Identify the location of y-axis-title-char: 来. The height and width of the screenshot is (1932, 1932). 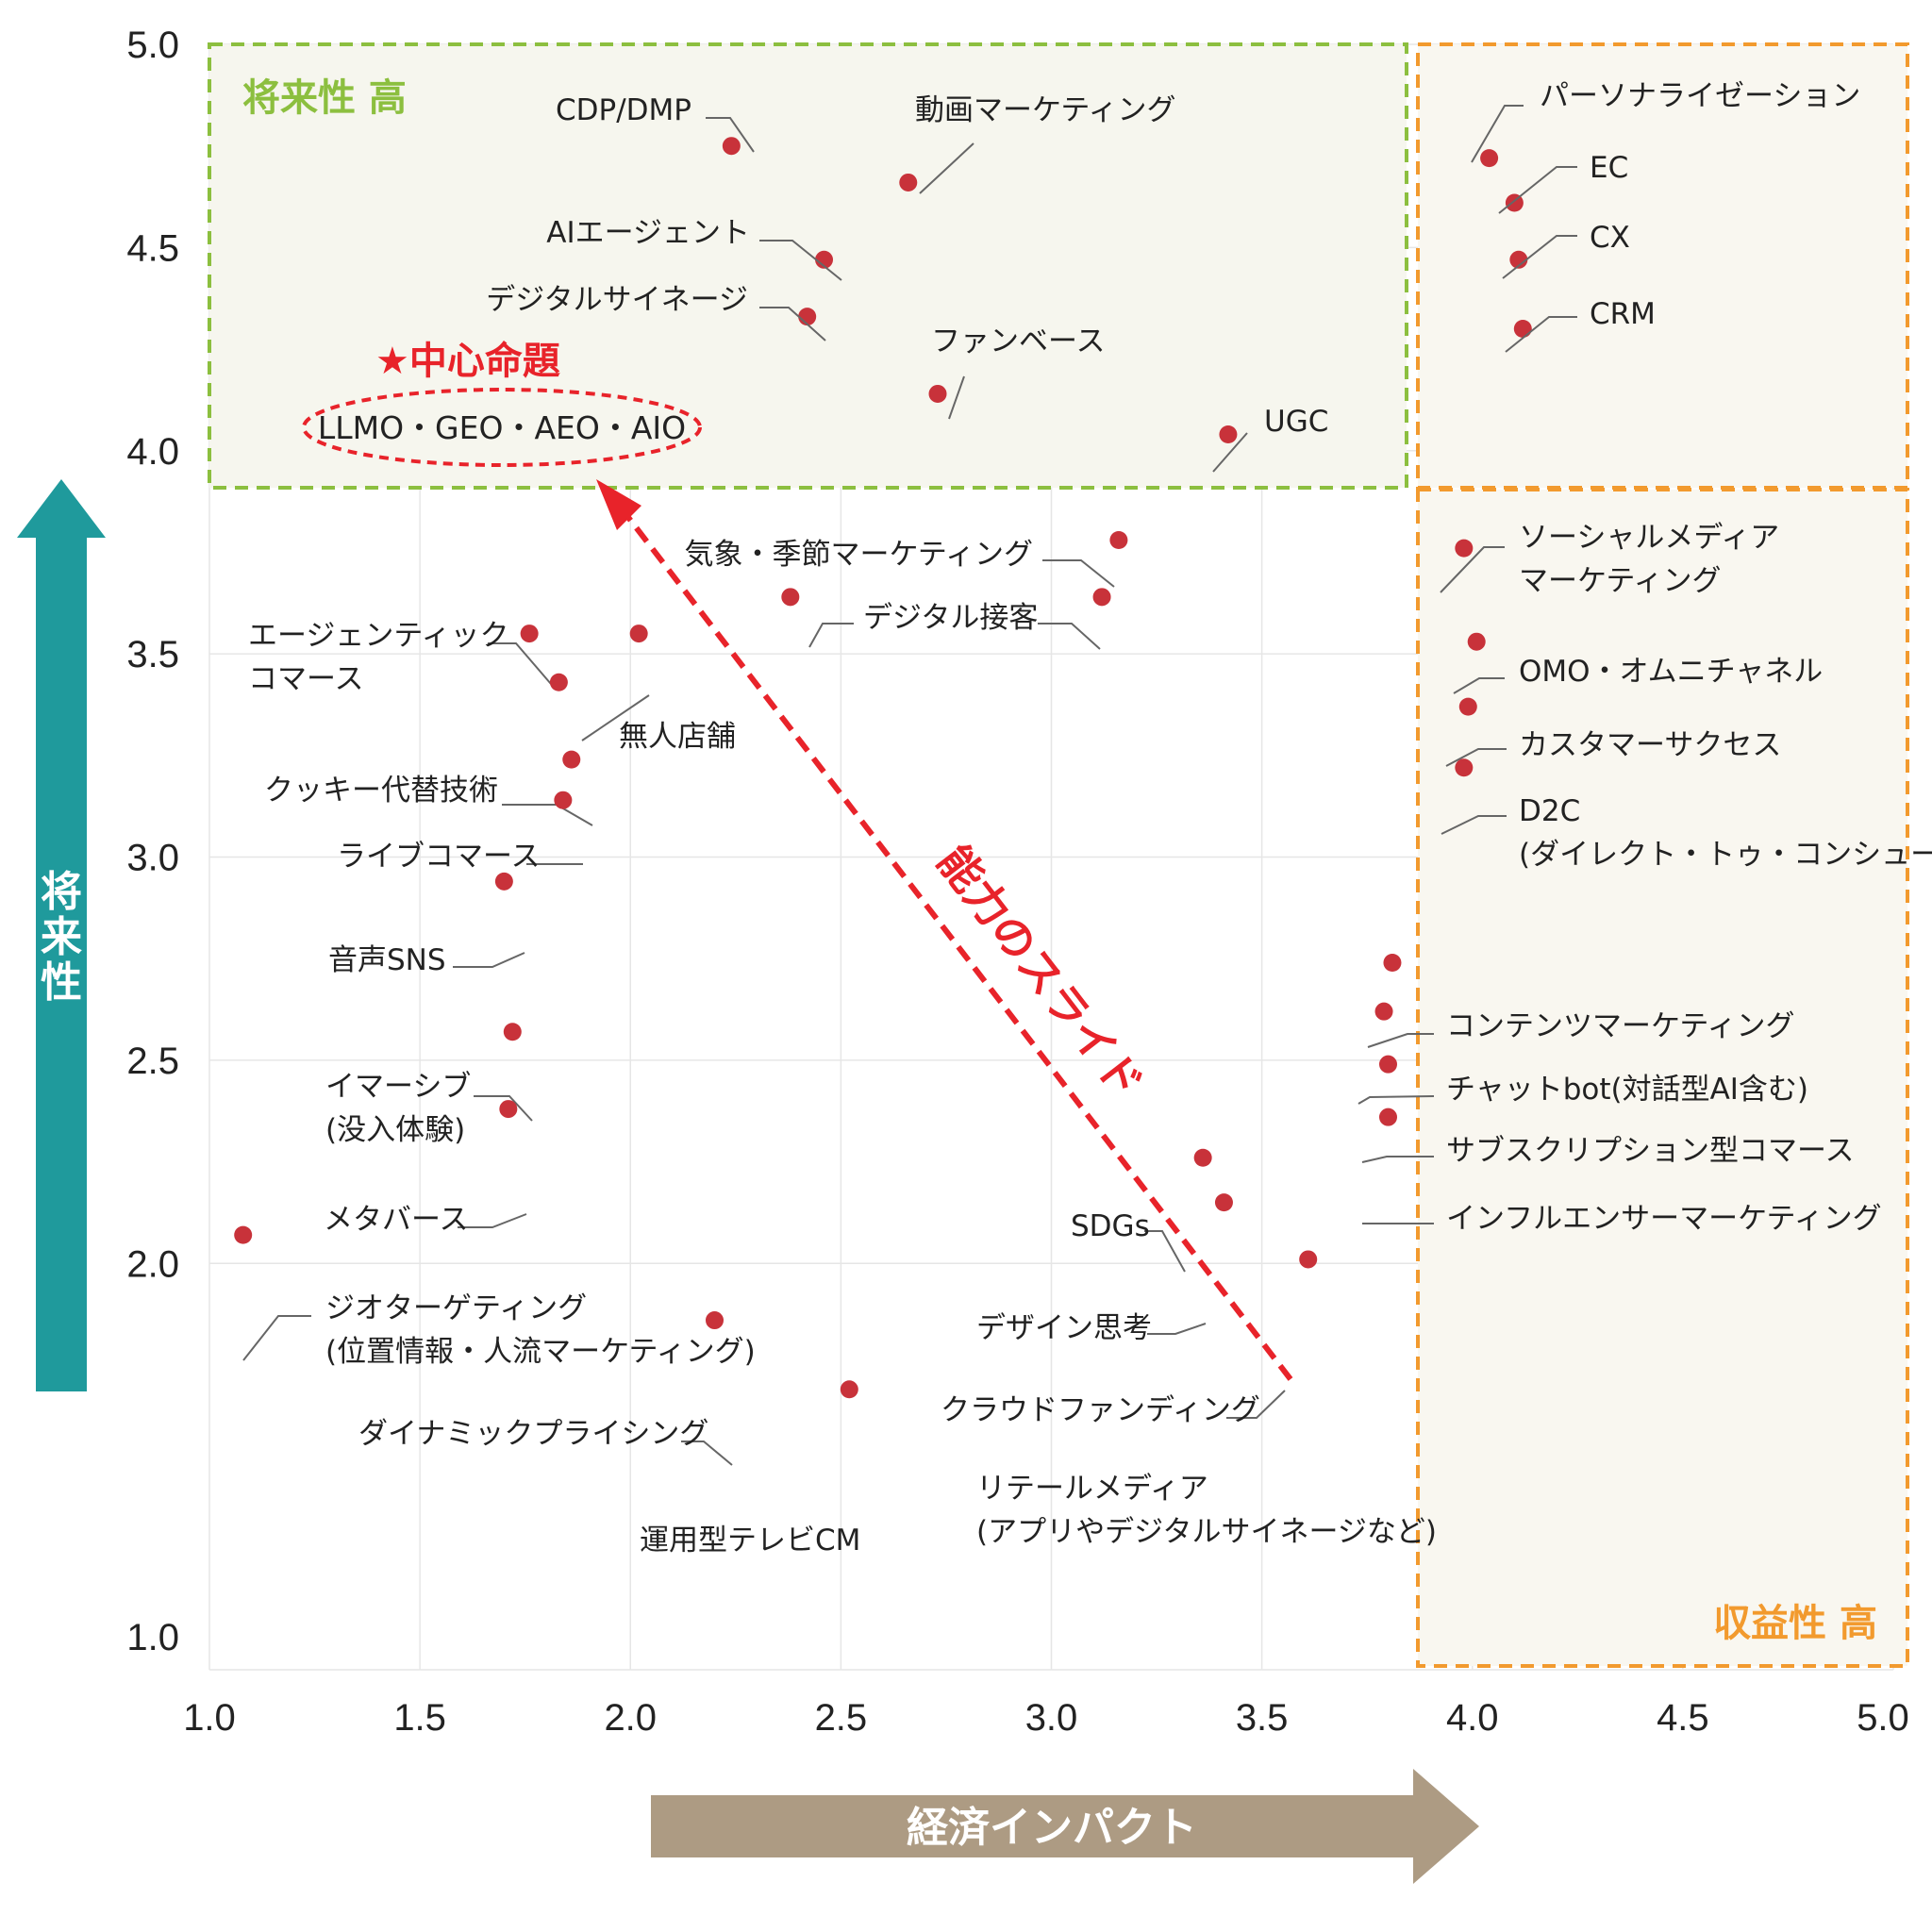
(62, 937).